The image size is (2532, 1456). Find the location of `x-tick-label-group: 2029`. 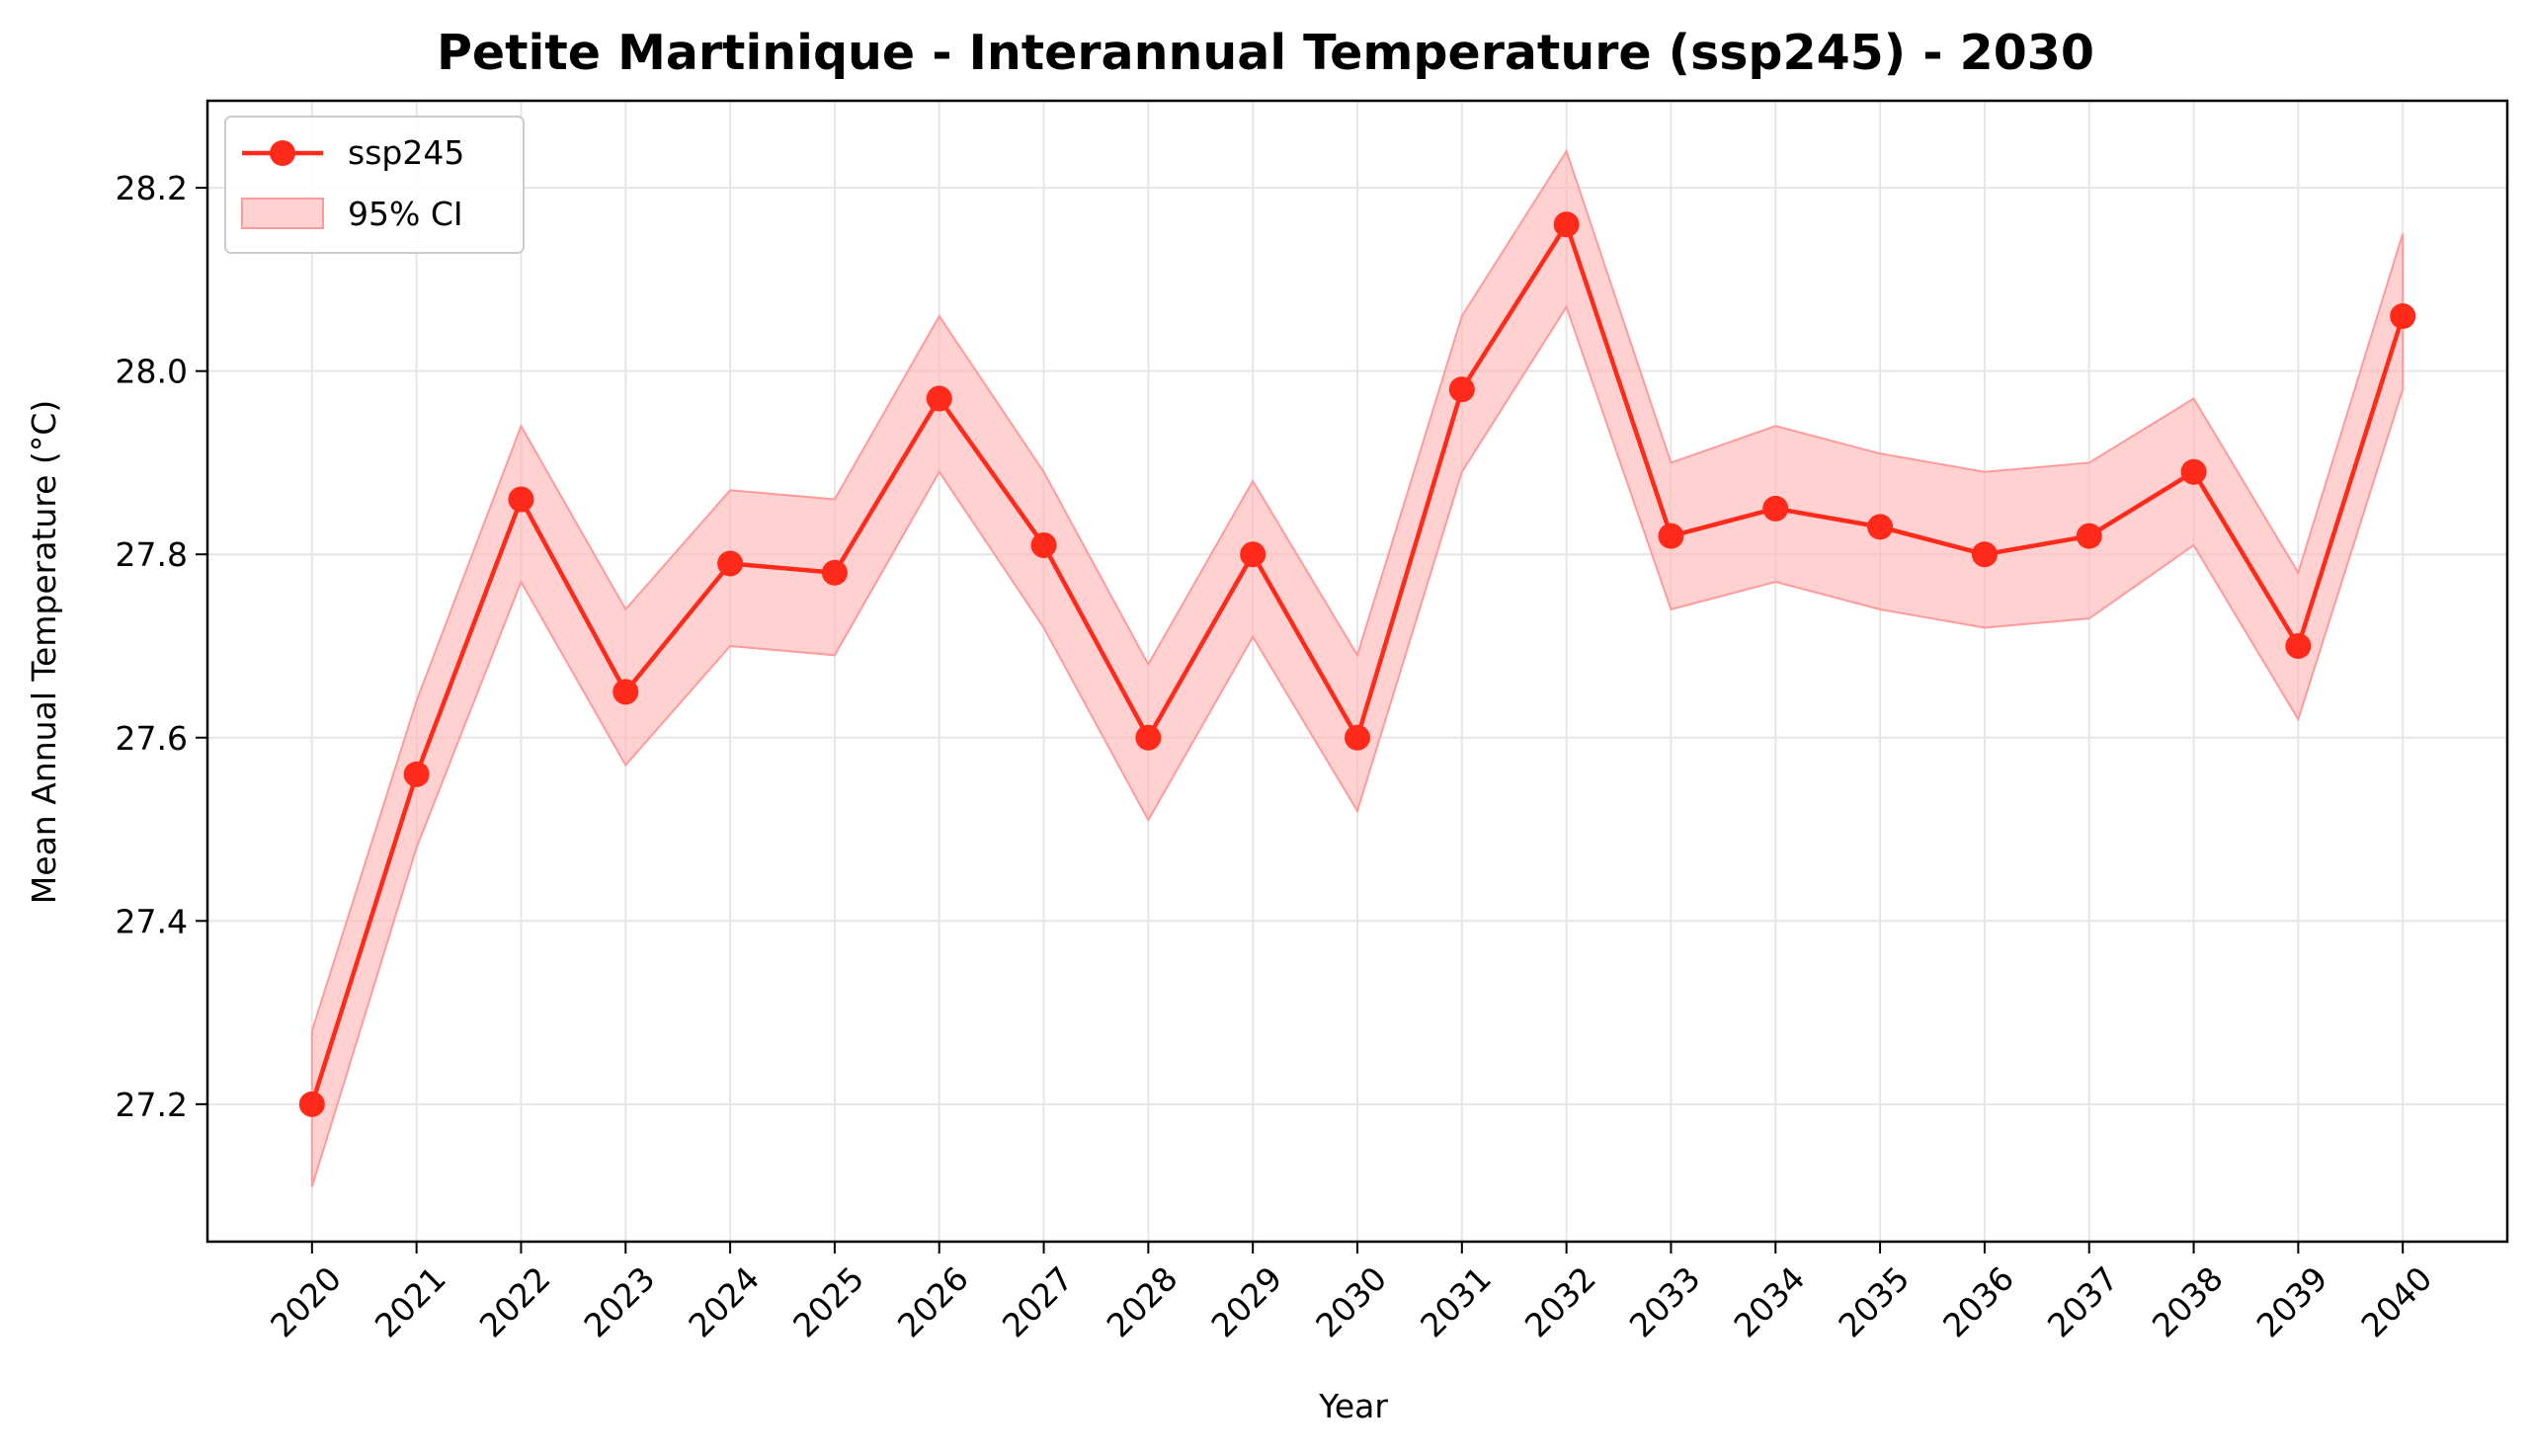

x-tick-label-group: 2029 is located at coordinates (1246, 1302).